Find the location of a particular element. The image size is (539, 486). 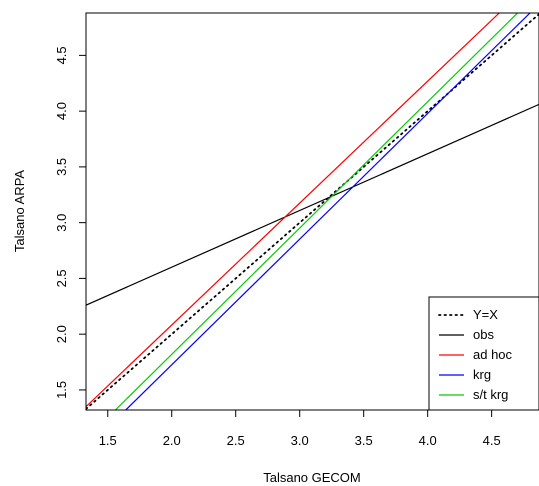

legend-label: ad hoc is located at coordinates (493, 354).